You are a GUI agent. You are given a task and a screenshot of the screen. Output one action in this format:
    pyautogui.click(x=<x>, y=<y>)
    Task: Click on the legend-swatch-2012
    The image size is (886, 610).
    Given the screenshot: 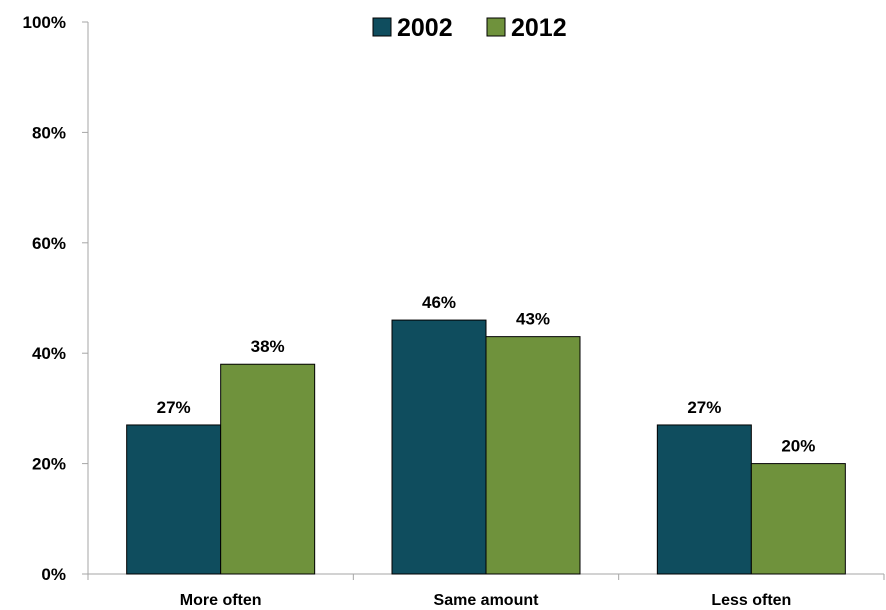 What is the action you would take?
    pyautogui.click(x=496, y=27)
    